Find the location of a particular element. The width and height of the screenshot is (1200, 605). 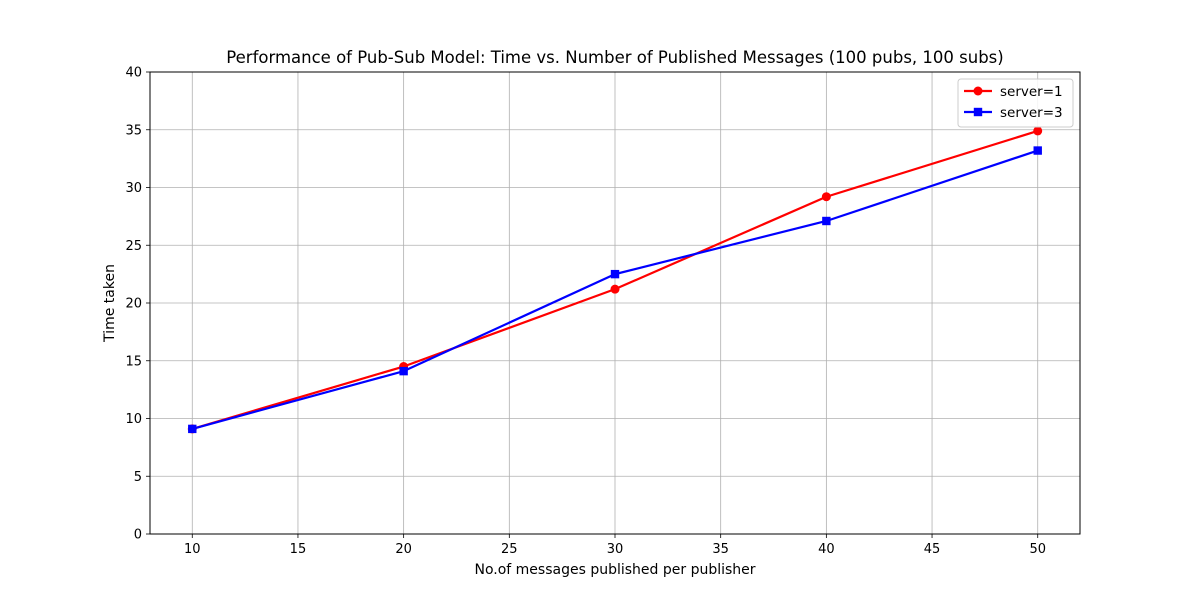

legend: server=1 server=3 is located at coordinates (1015, 103).